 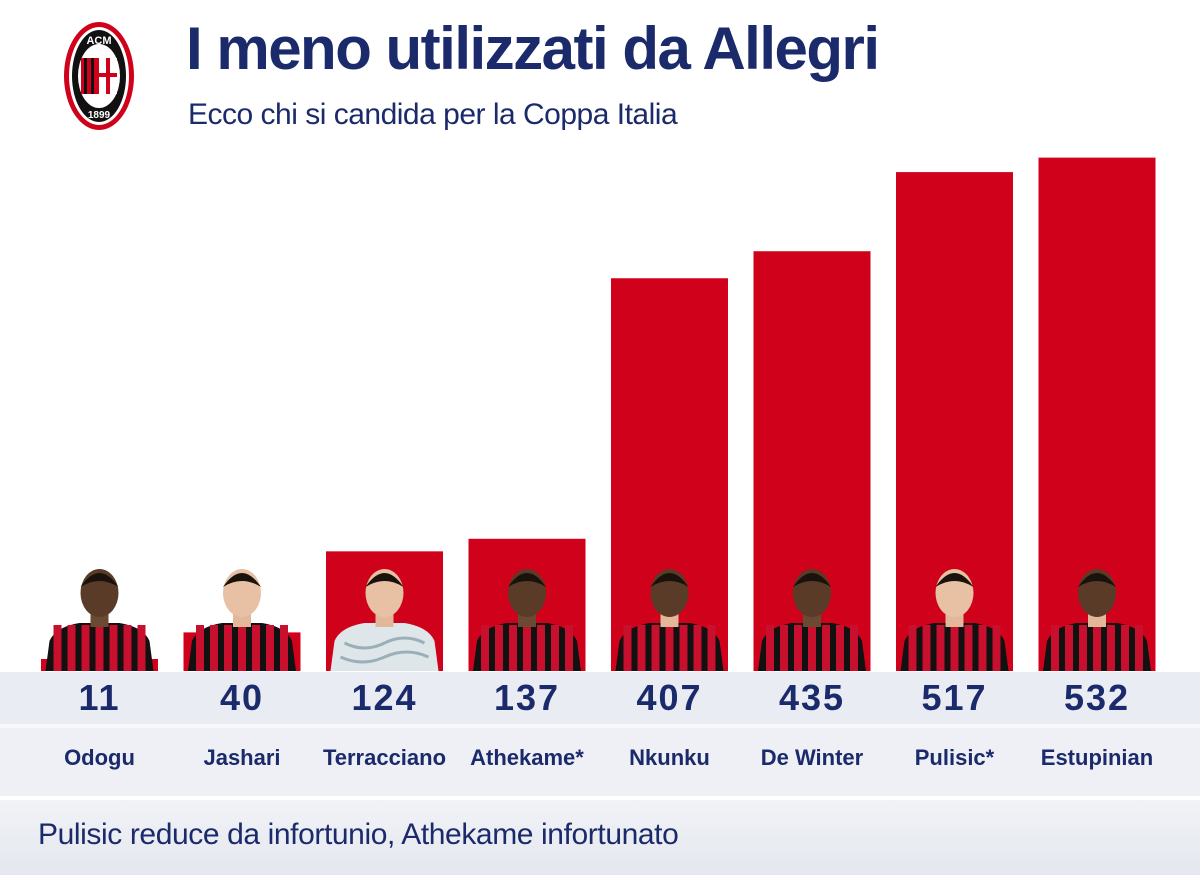 What do you see at coordinates (669, 697) in the screenshot?
I see `value-label: 407` at bounding box center [669, 697].